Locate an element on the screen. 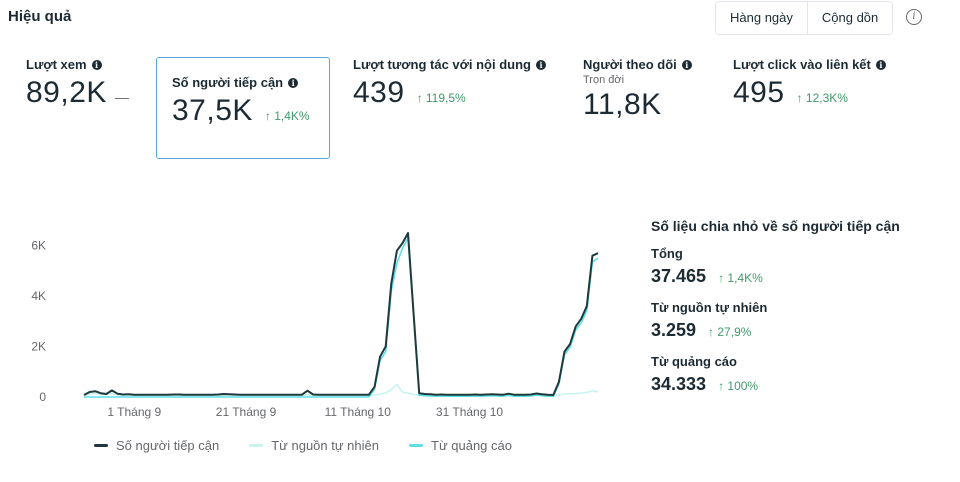 This screenshot has height=482, width=960. y-tick-label: 4K is located at coordinates (38, 296).